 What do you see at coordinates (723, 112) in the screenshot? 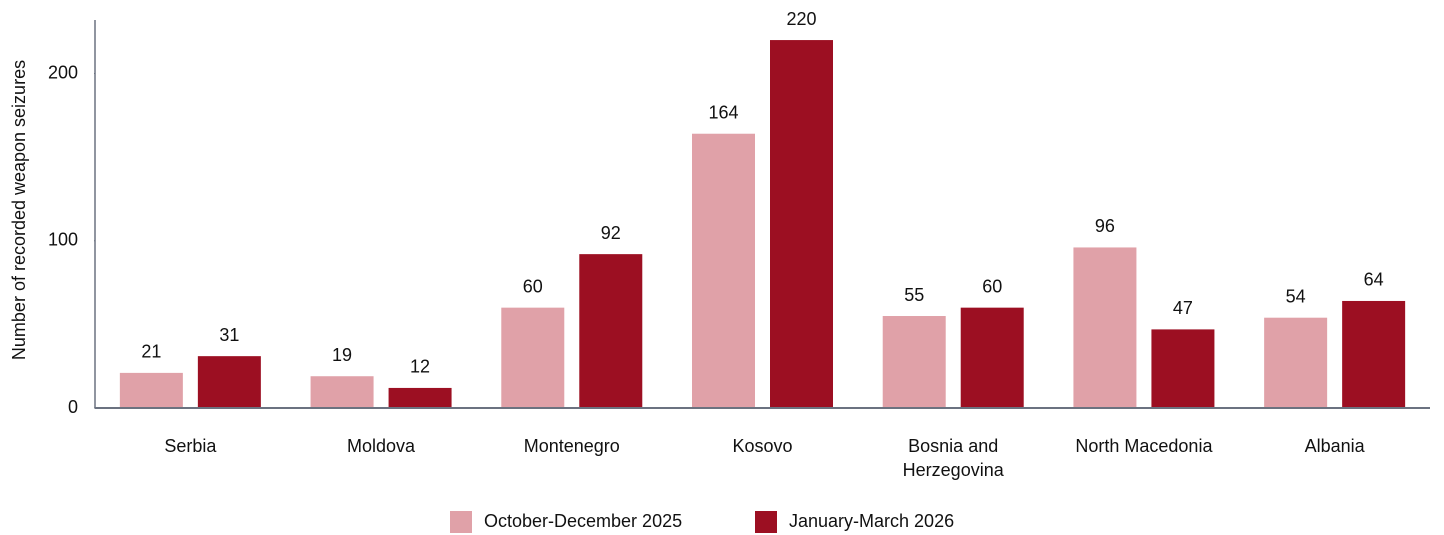
I see `data-label: 164` at bounding box center [723, 112].